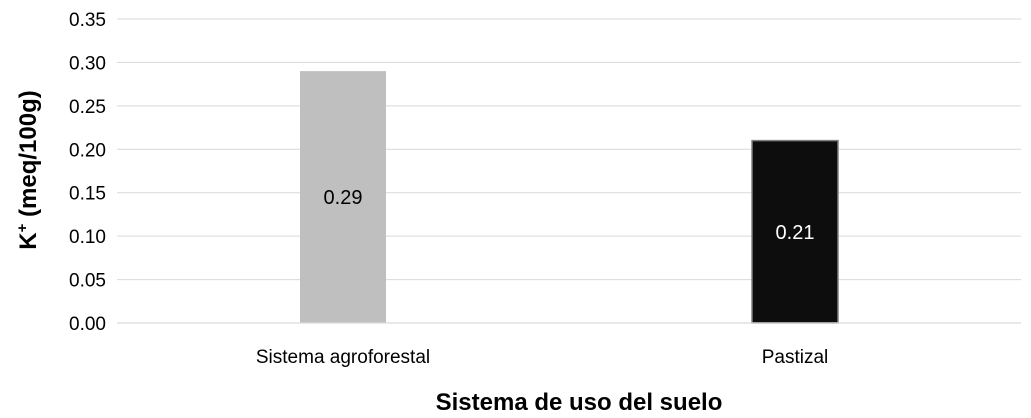 Image resolution: width=1031 pixels, height=418 pixels. What do you see at coordinates (87, 324) in the screenshot?
I see `y-tick-label: 0.00` at bounding box center [87, 324].